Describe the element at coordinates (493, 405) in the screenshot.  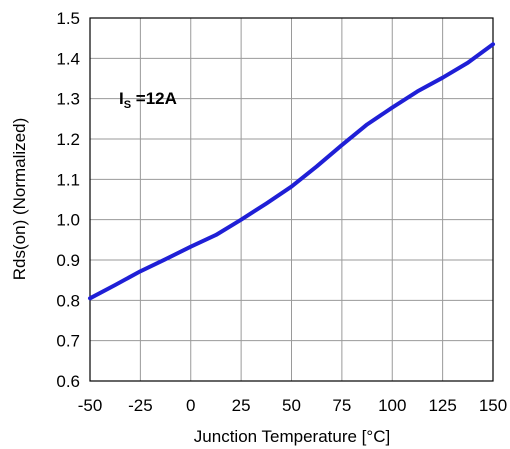
I see `x-tick-label: 150` at that location.